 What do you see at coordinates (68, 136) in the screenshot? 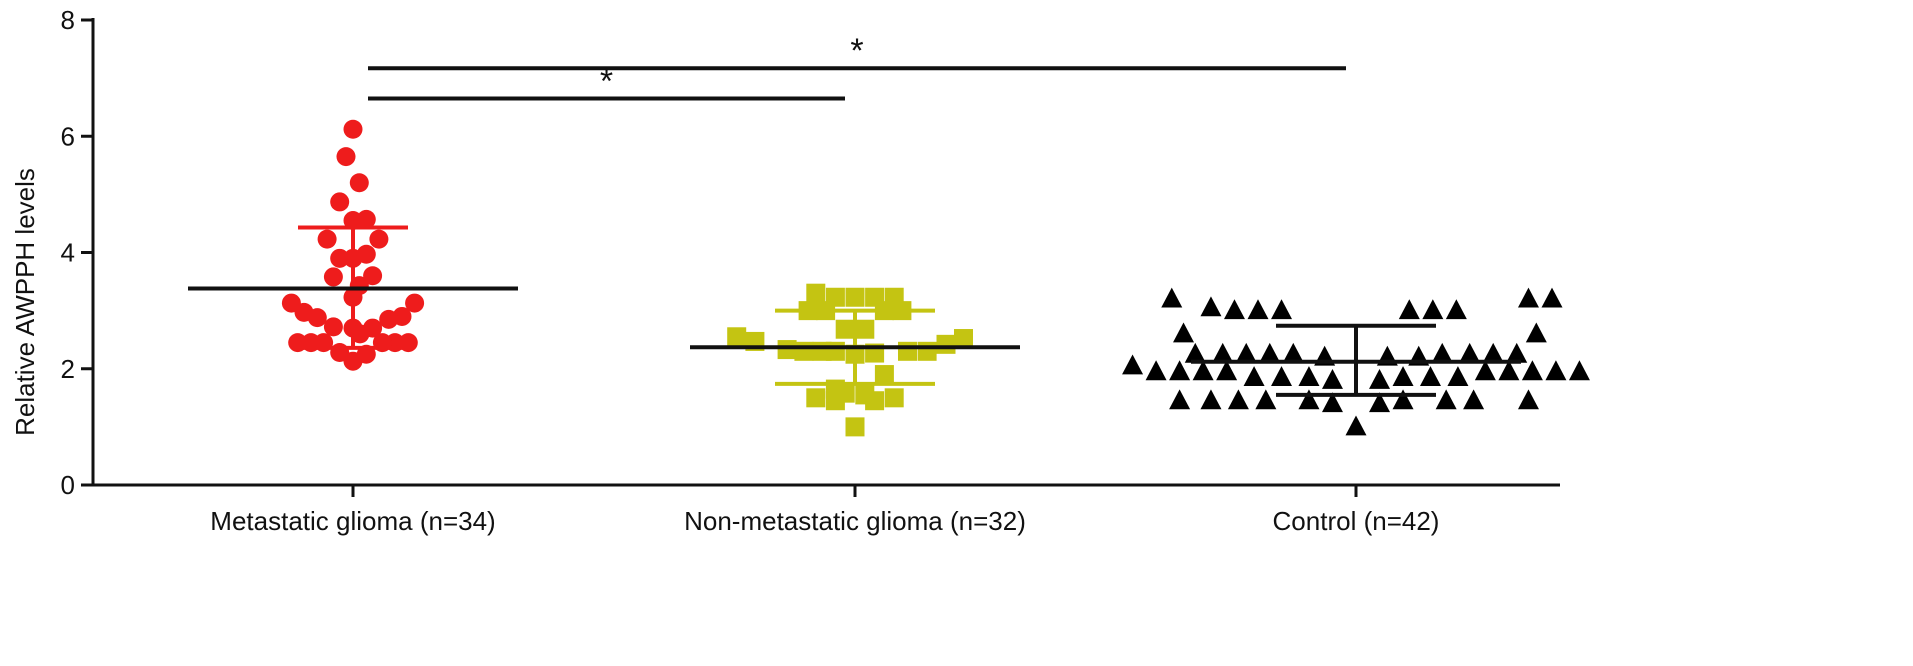
I see `y-tick-label: 6` at bounding box center [68, 136].